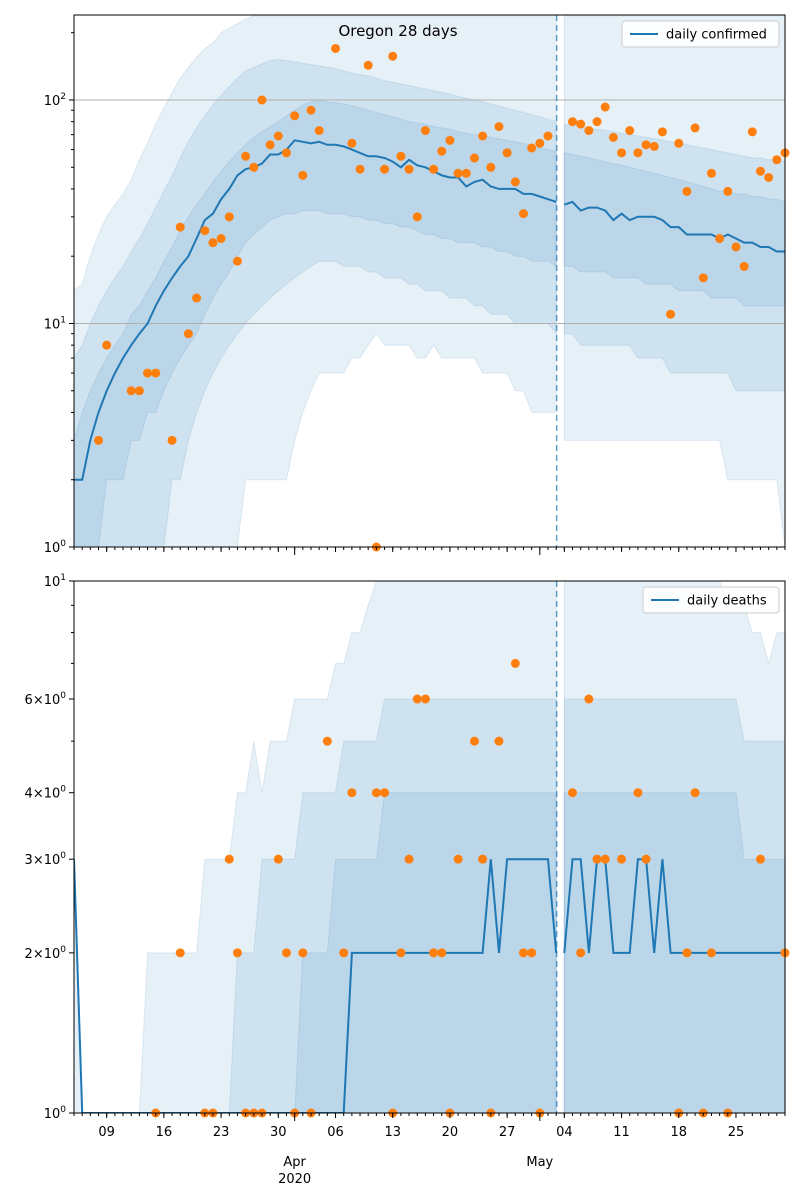 Image resolution: width=800 pixels, height=1200 pixels. Describe the element at coordinates (164, 1132) in the screenshot. I see `x-tick-label: 16` at that location.